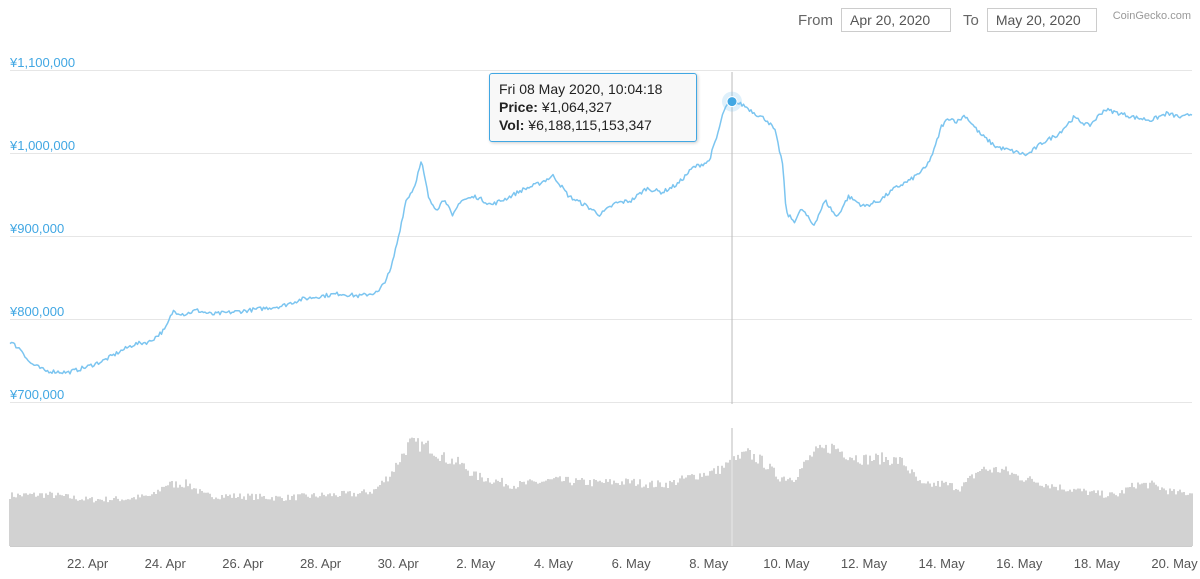  What do you see at coordinates (166, 563) in the screenshot?
I see `x-tick-label: 24. Apr` at bounding box center [166, 563].